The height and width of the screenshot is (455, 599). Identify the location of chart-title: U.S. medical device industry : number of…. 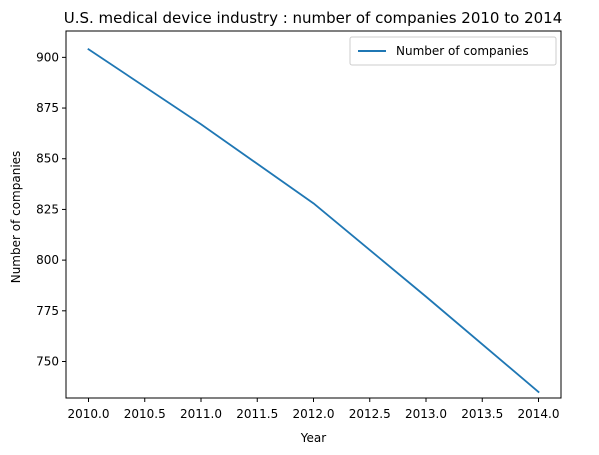
(313, 18).